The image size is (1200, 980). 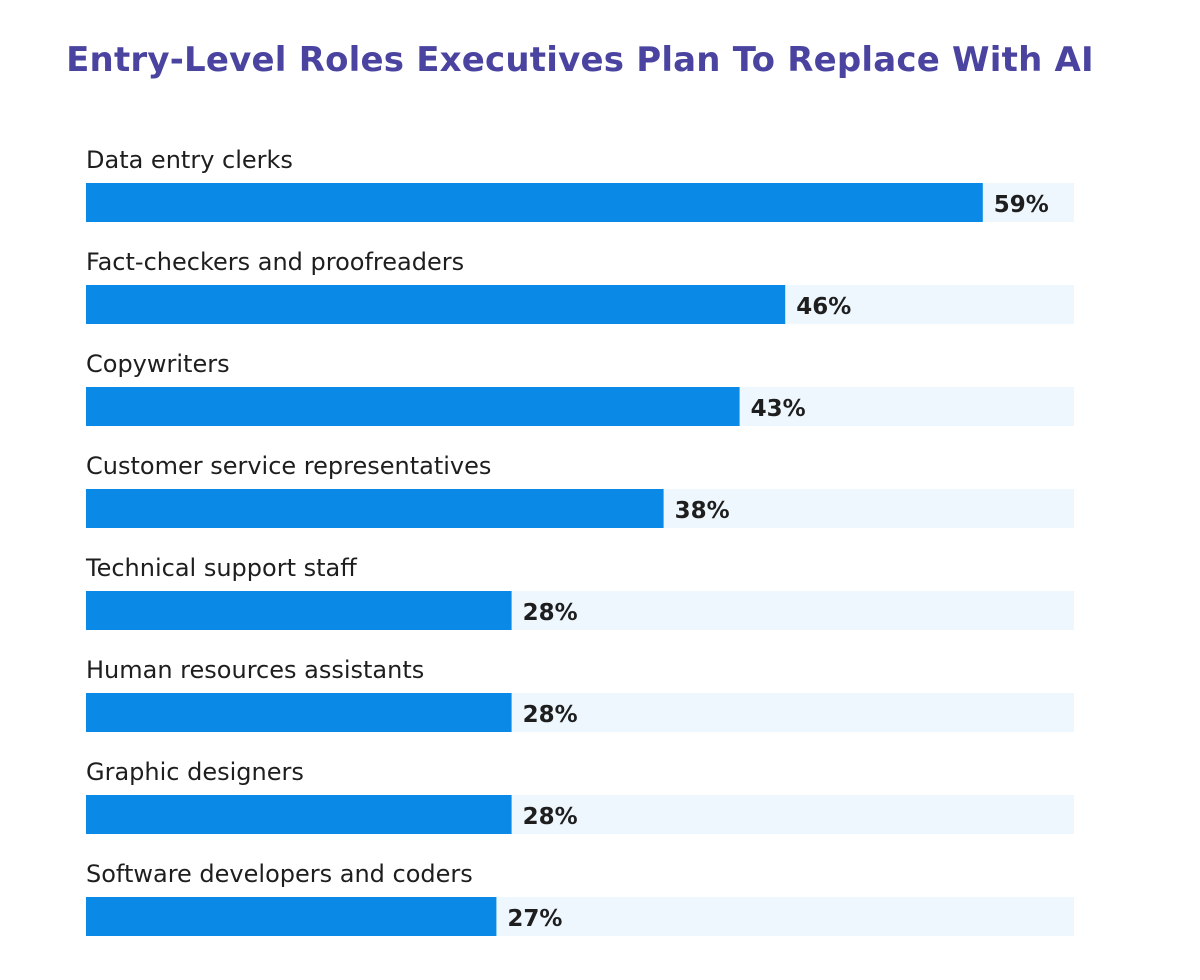 What do you see at coordinates (580, 898) in the screenshot?
I see `bar-row: Software developers and coders 27%` at bounding box center [580, 898].